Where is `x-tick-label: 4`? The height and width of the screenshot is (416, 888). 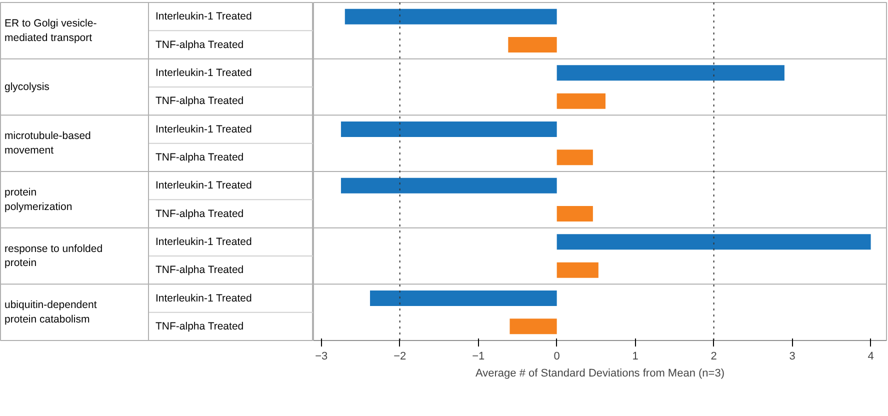
x-tick-label: 4 is located at coordinates (871, 356).